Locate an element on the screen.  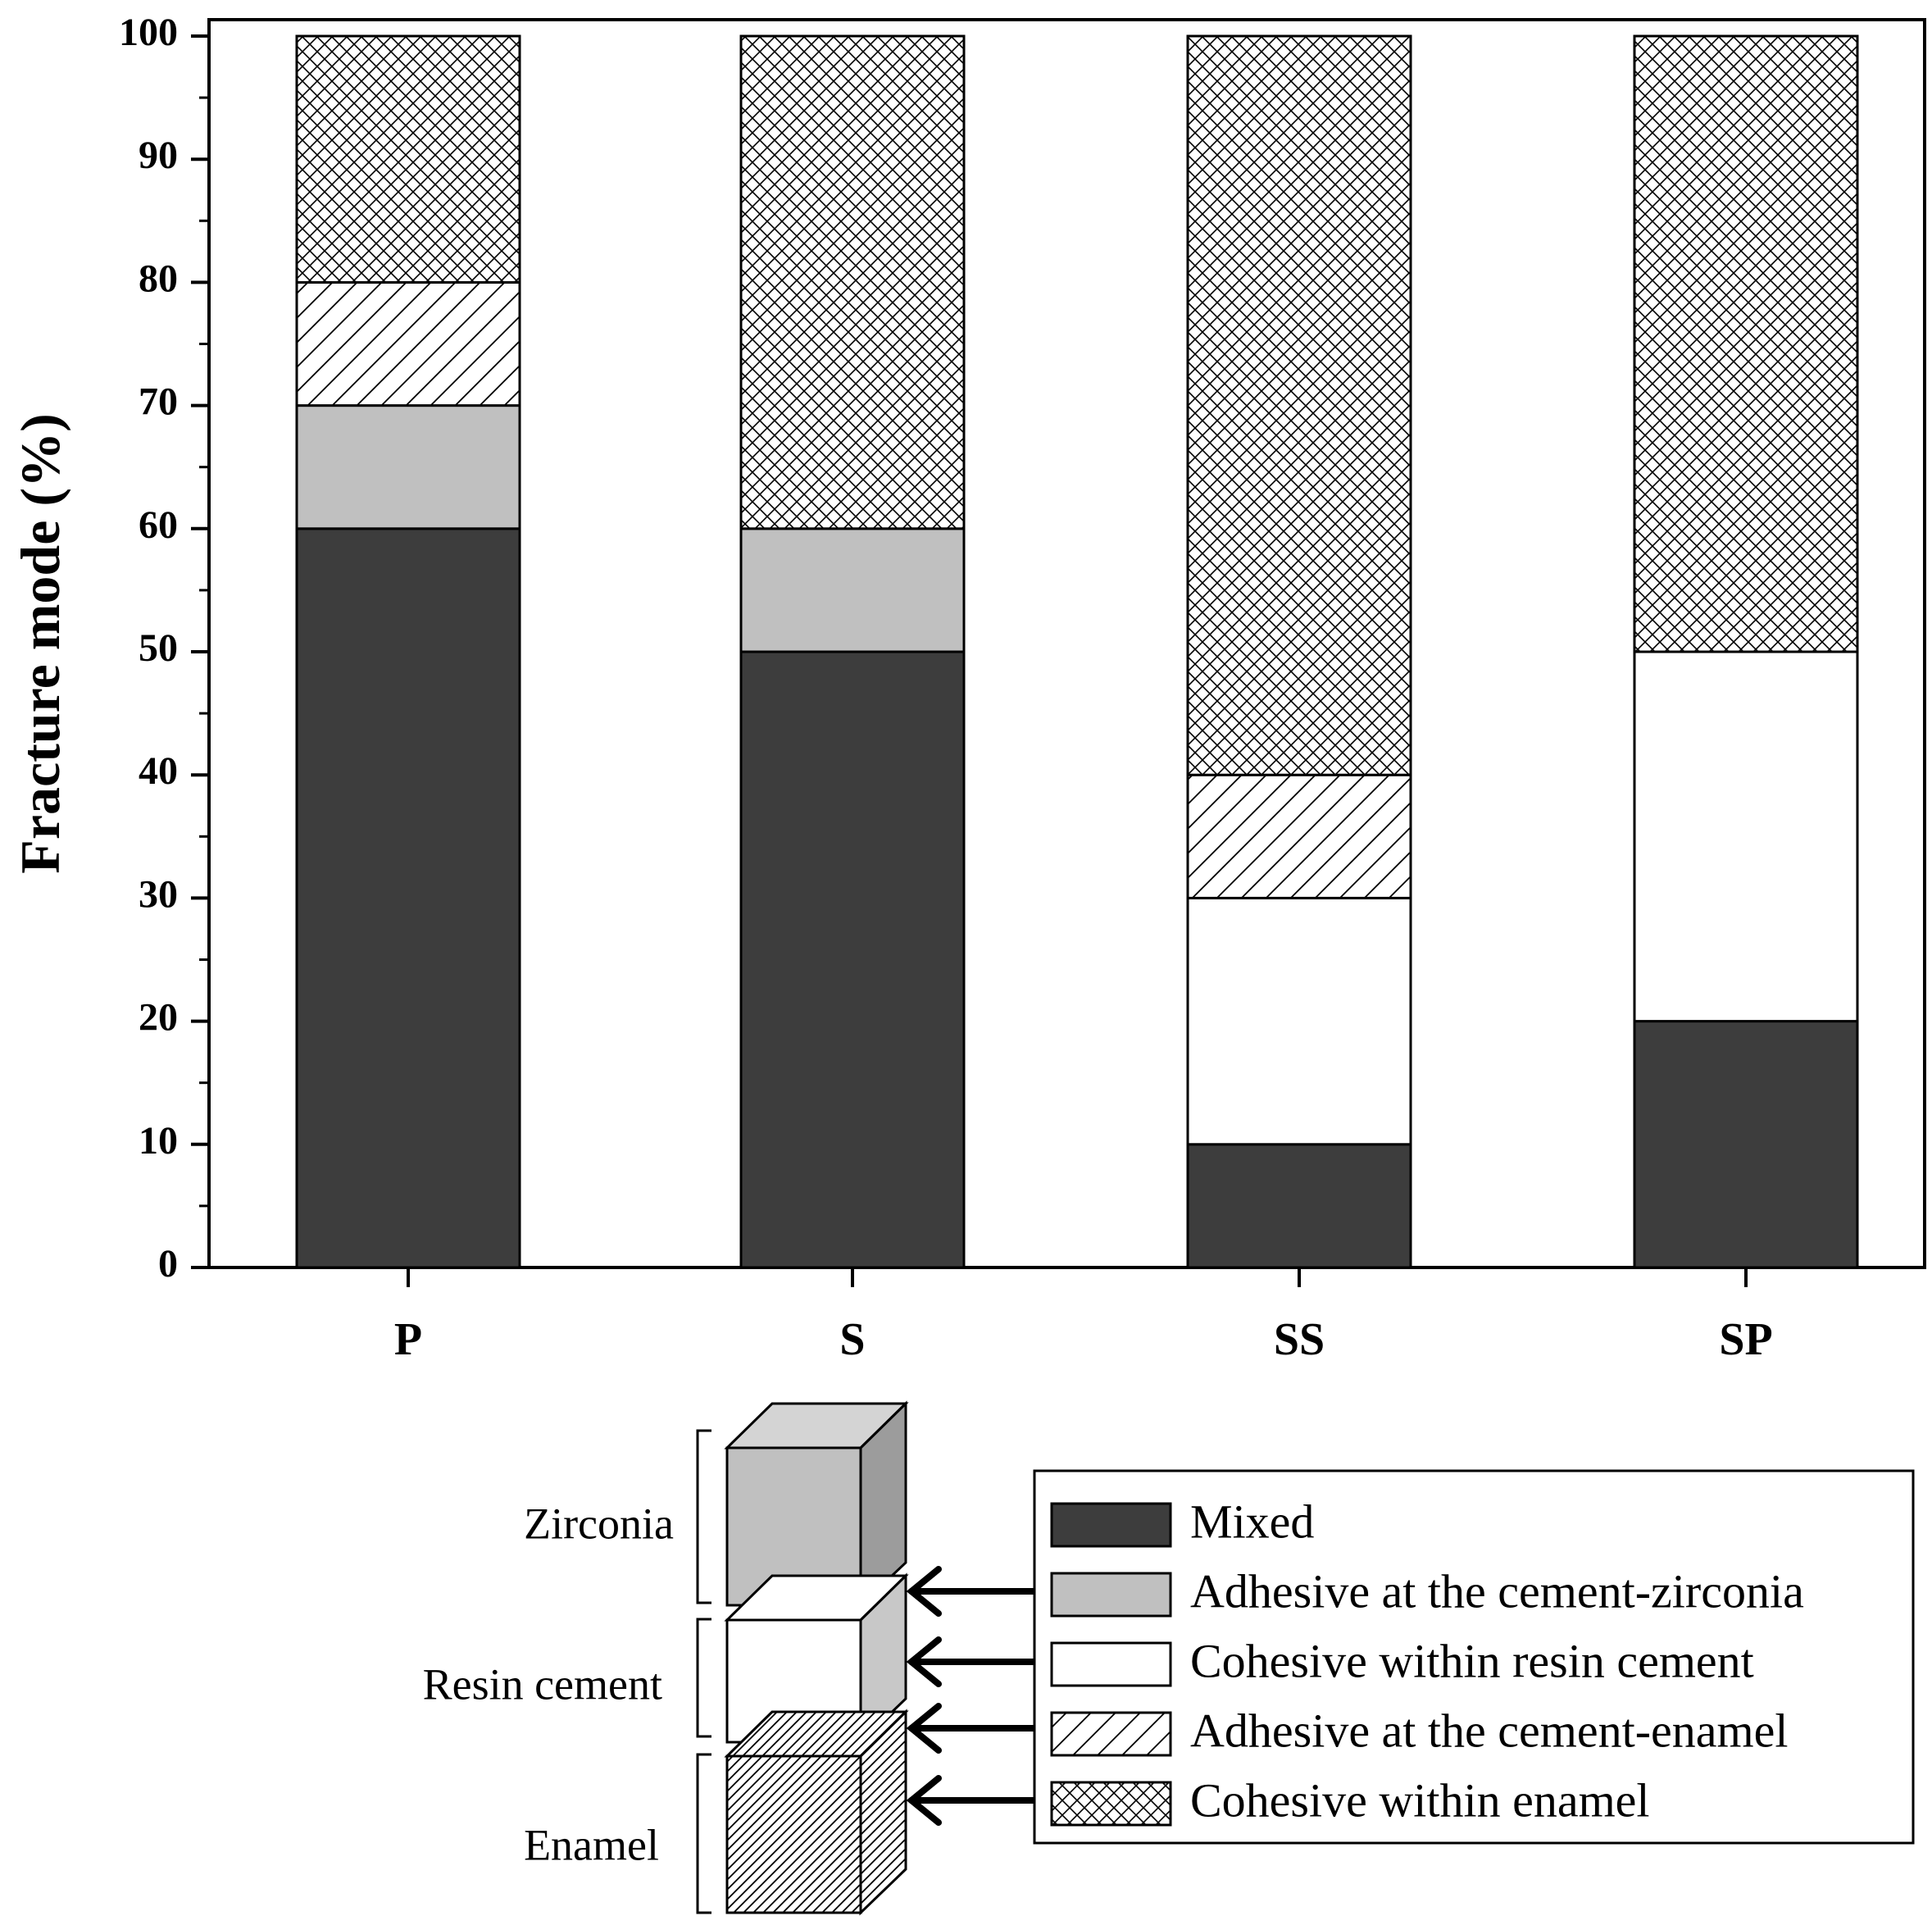
bar-ss-mixed is located at coordinates (1299, 1206).